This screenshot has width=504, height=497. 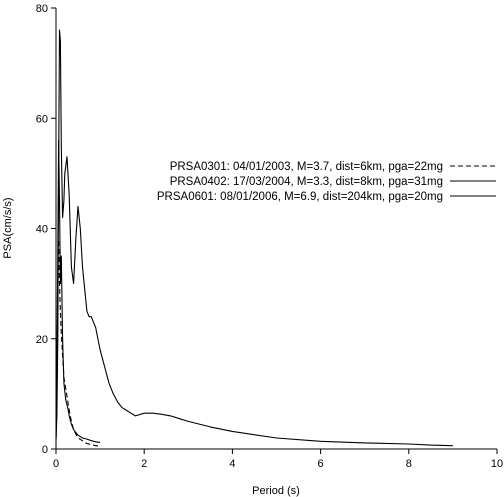 What do you see at coordinates (56, 464) in the screenshot?
I see `x-tick-label: 0` at bounding box center [56, 464].